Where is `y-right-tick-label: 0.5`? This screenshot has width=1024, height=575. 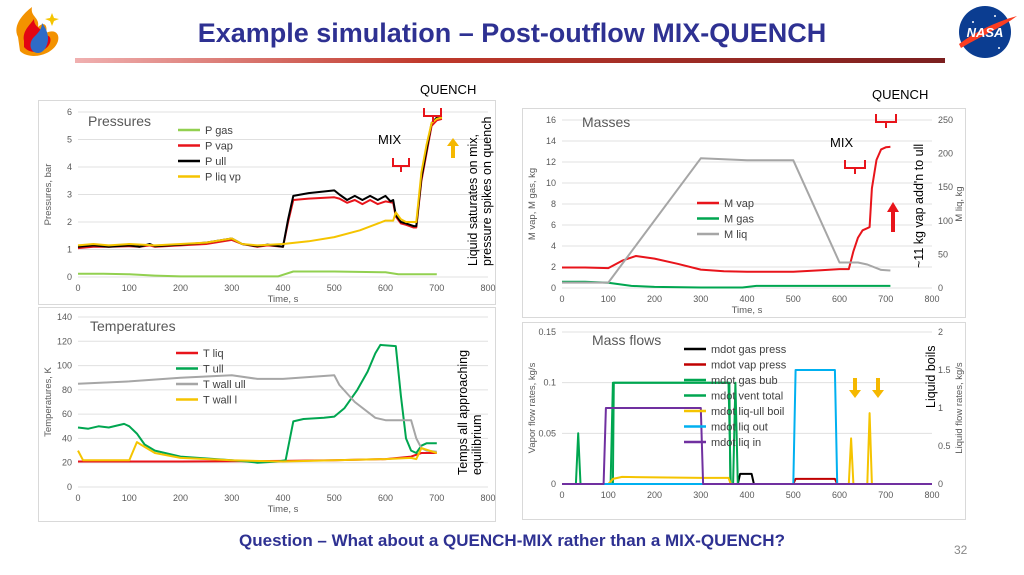
y-right-tick-label: 0.5 is located at coordinates (944, 446).